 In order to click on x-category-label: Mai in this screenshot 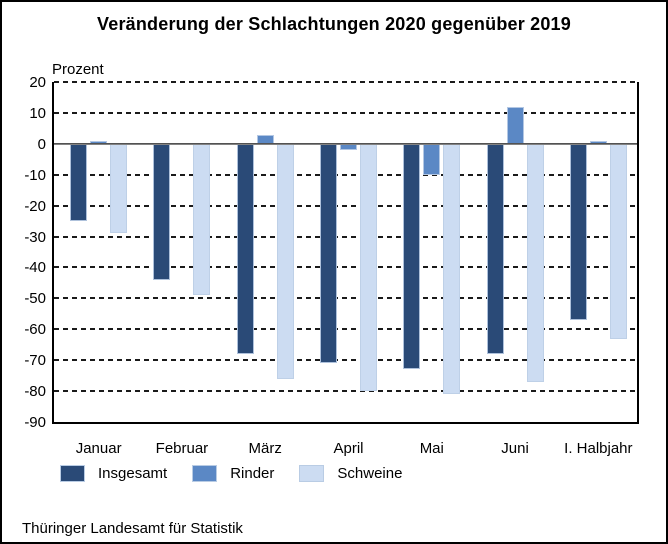, I will do `click(431, 448)`.